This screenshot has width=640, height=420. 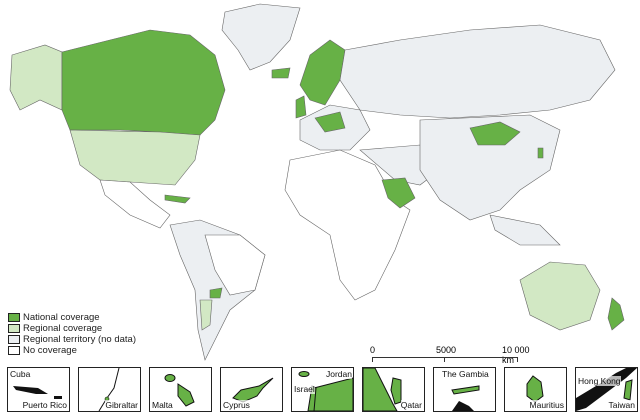 What do you see at coordinates (301, 107) in the screenshot?
I see `region-uk` at bounding box center [301, 107].